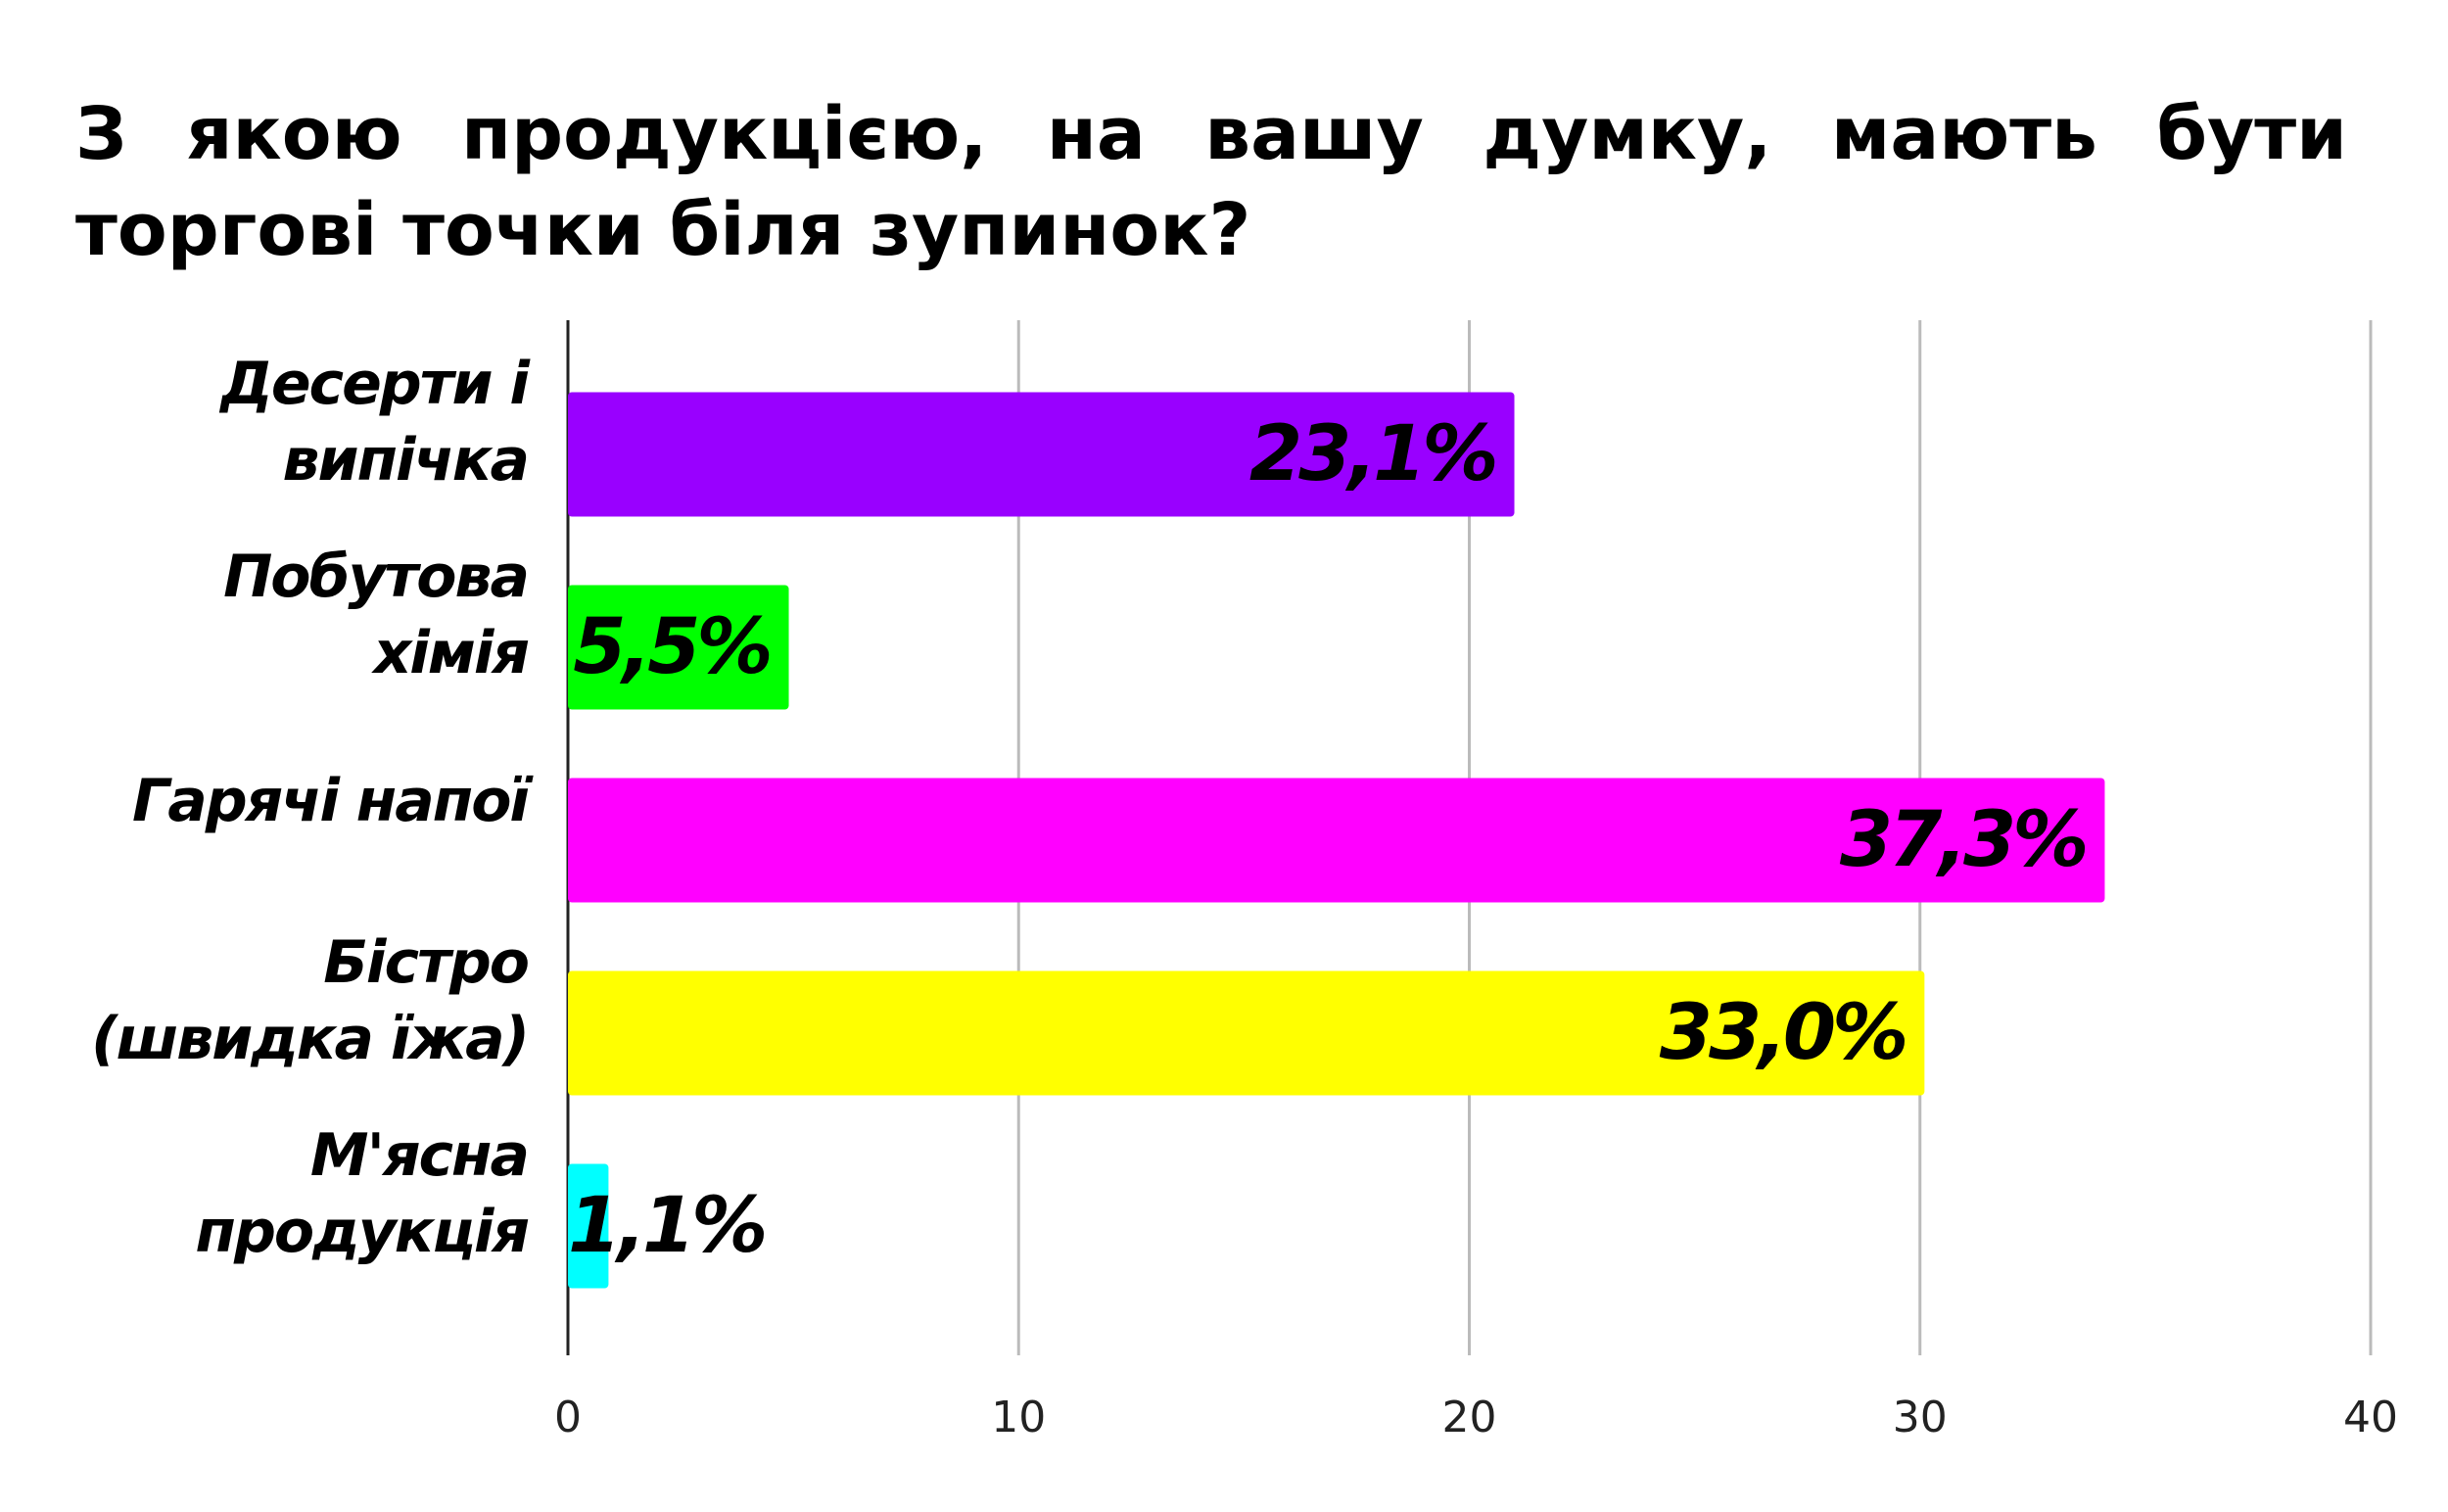 This screenshot has width=2448, height=1512. What do you see at coordinates (1469, 1417) in the screenshot?
I see `x-tick-label: 20` at bounding box center [1469, 1417].